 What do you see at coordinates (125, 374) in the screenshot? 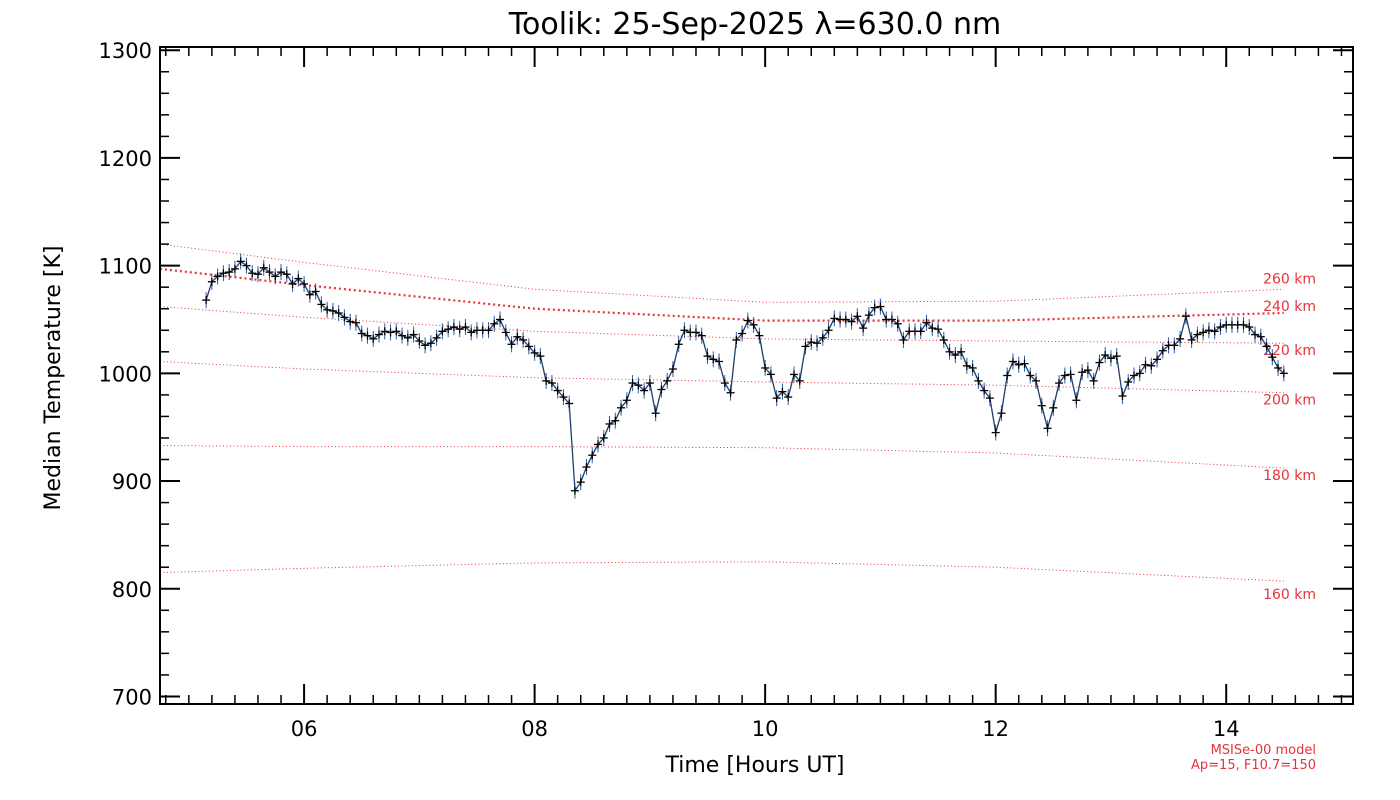
I see `y-tick-label: 1000` at bounding box center [125, 374].